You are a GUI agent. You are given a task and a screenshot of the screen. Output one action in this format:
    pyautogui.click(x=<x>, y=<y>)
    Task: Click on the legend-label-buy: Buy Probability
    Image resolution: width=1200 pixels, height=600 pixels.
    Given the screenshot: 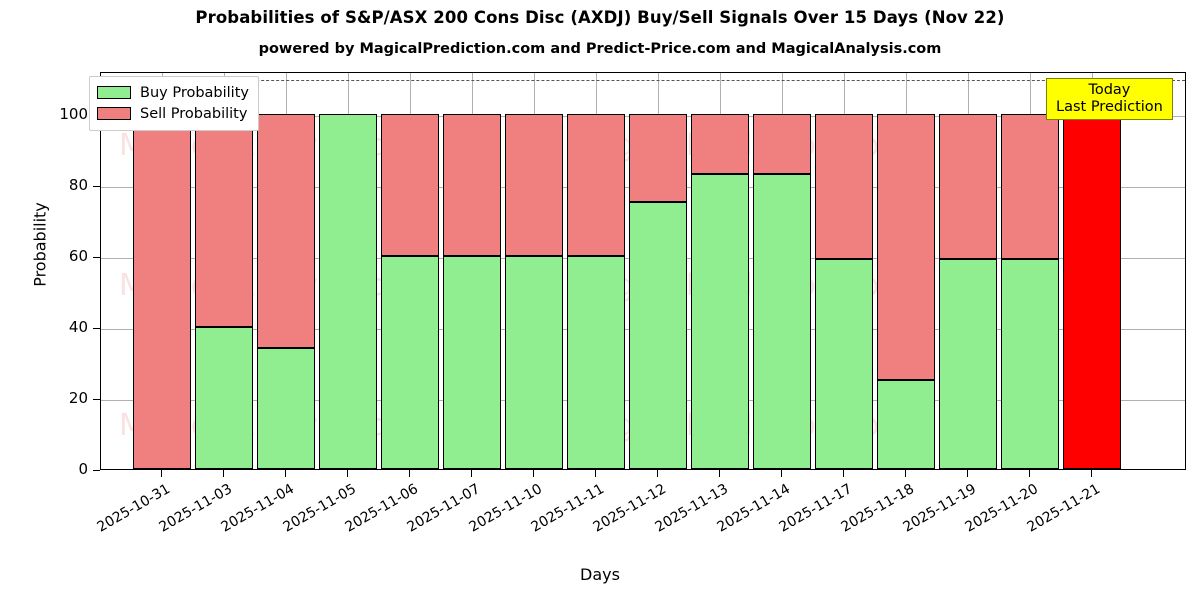 What is the action you would take?
    pyautogui.click(x=194, y=92)
    